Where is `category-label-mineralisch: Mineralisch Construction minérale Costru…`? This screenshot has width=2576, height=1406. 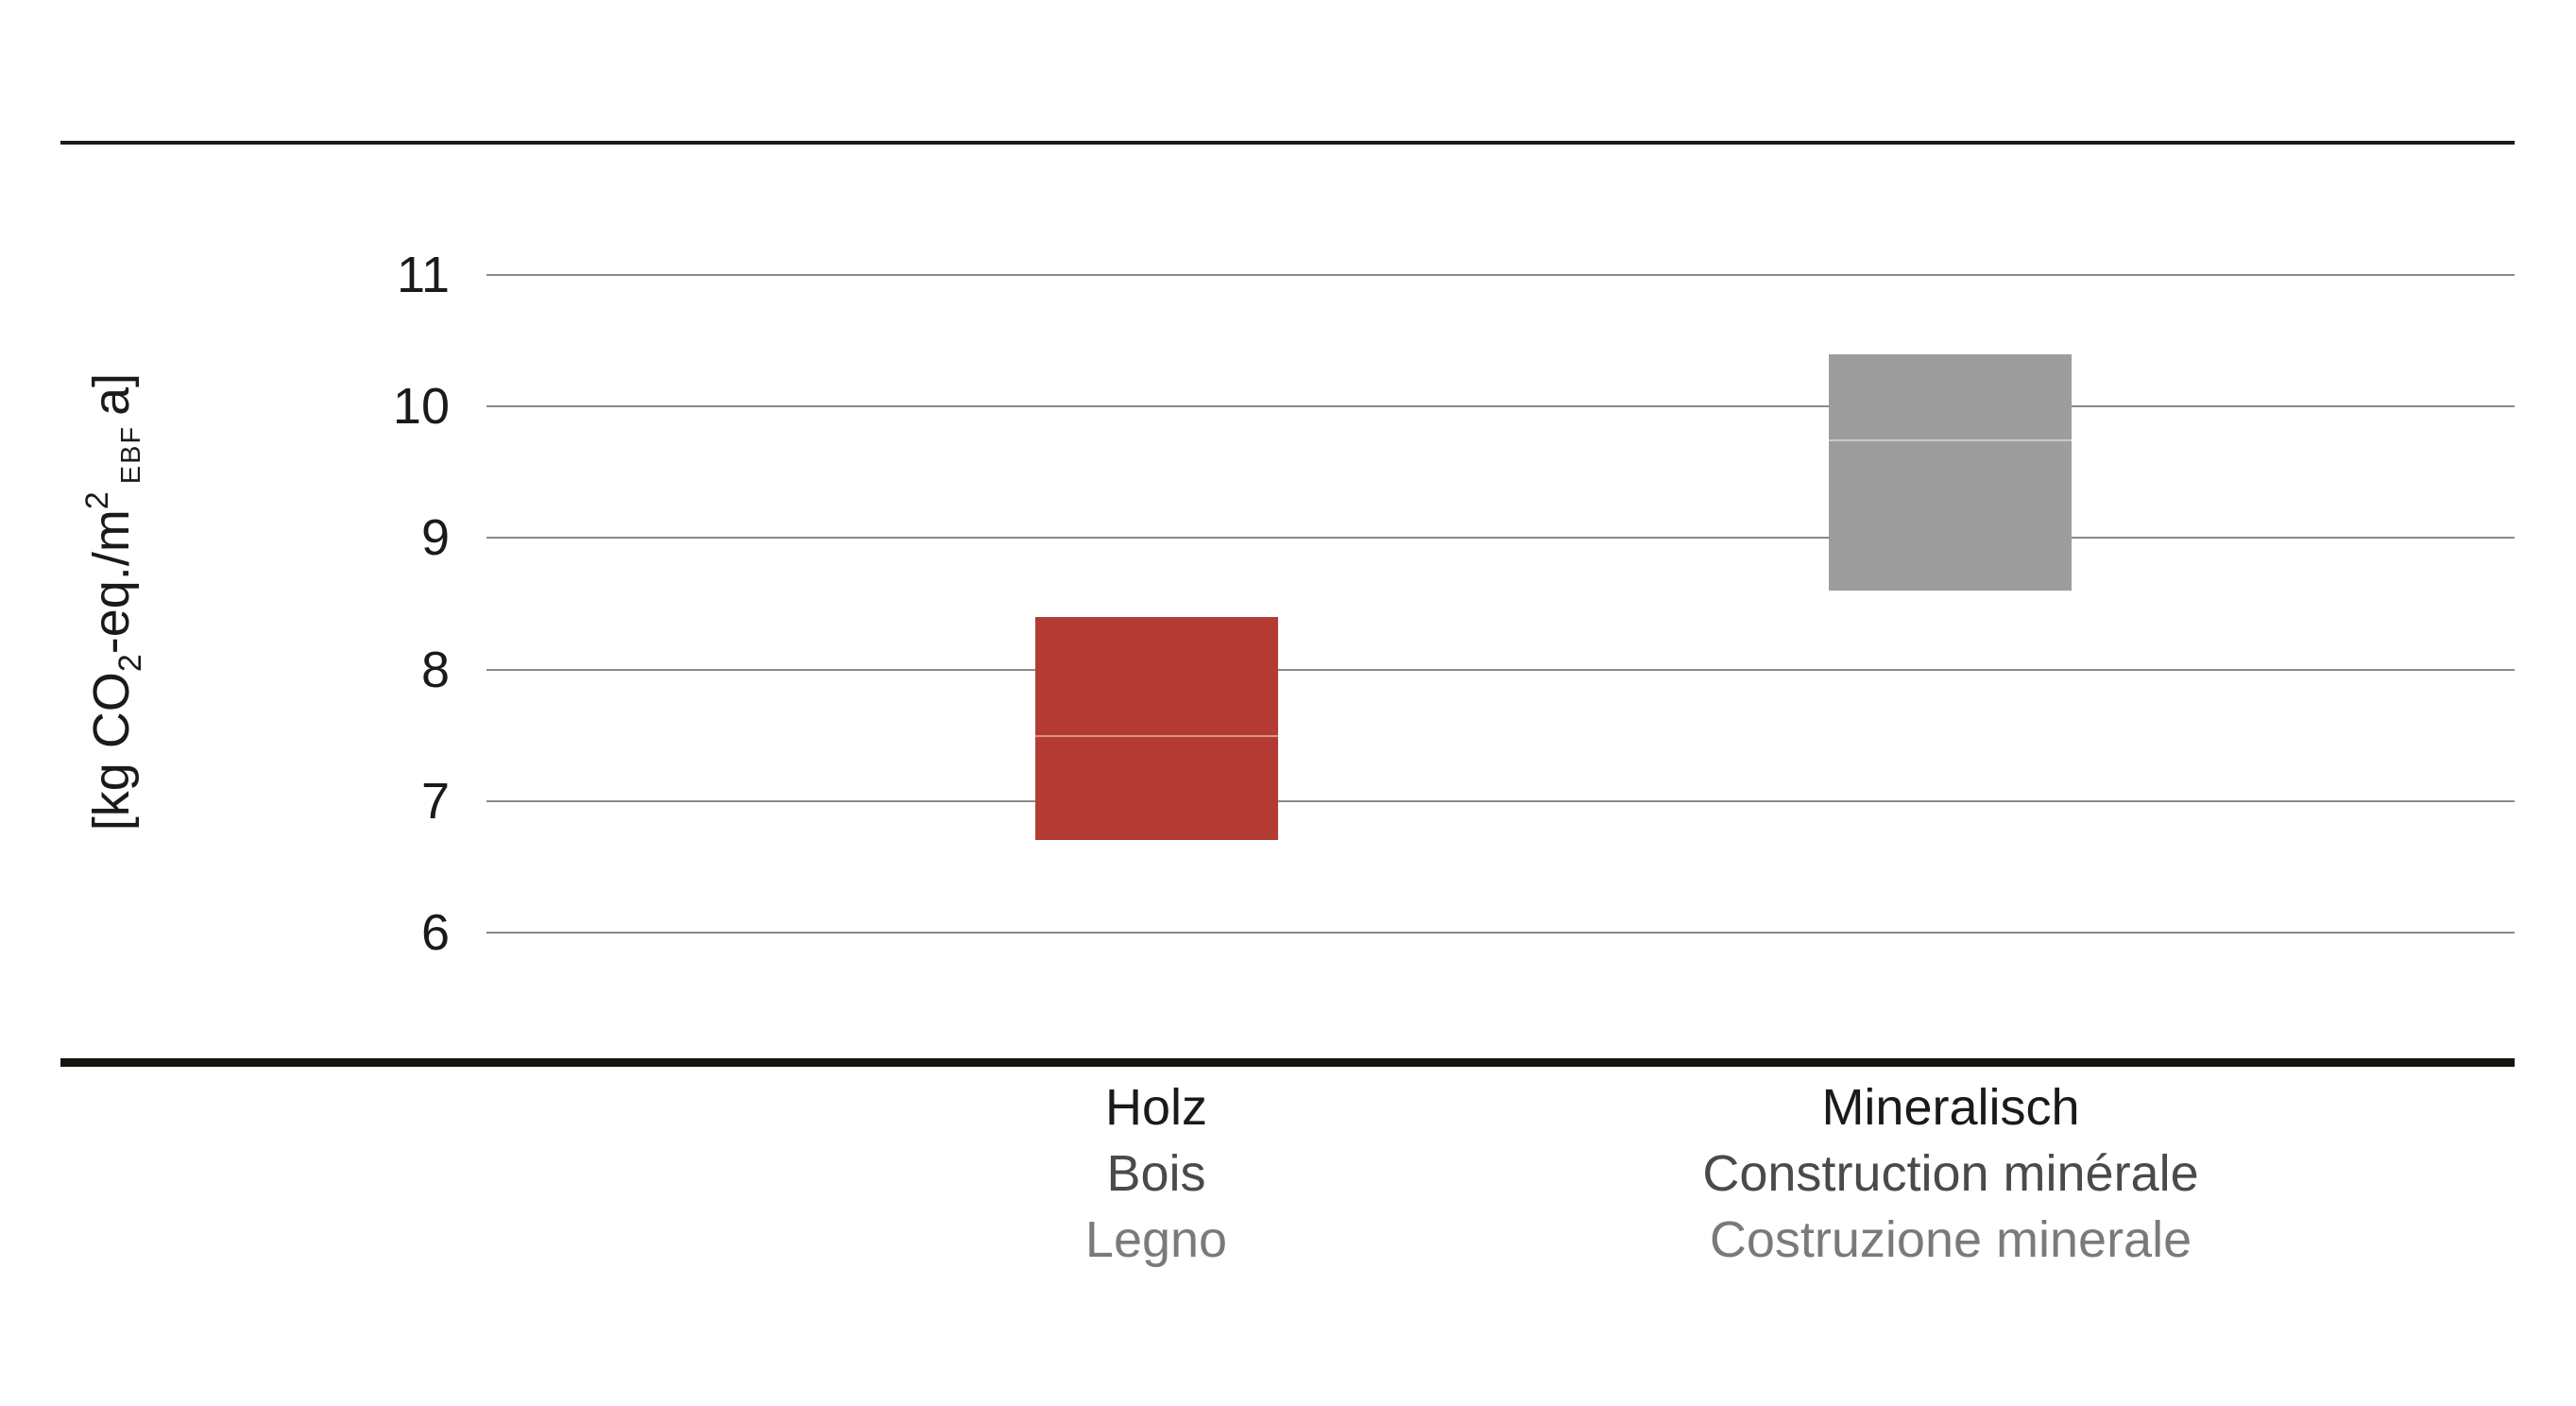
category-label-mineralisch: Mineralisch Construction minérale Costru… is located at coordinates (1951, 1173).